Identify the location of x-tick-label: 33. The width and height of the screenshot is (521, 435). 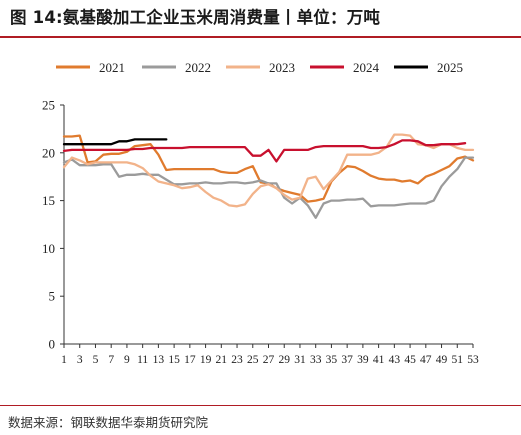
(316, 360).